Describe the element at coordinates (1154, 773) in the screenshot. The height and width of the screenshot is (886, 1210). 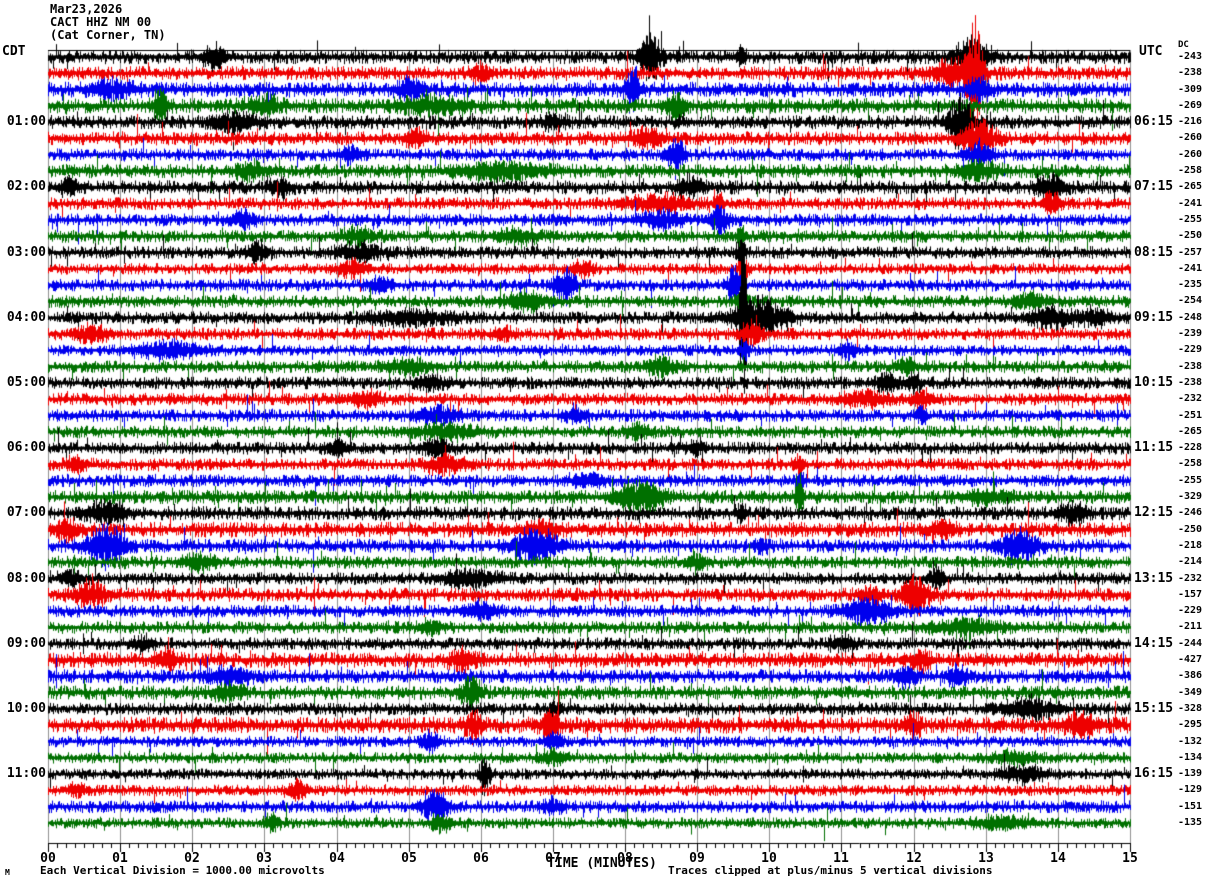
I see `right-utc-label: 16:15` at that location.